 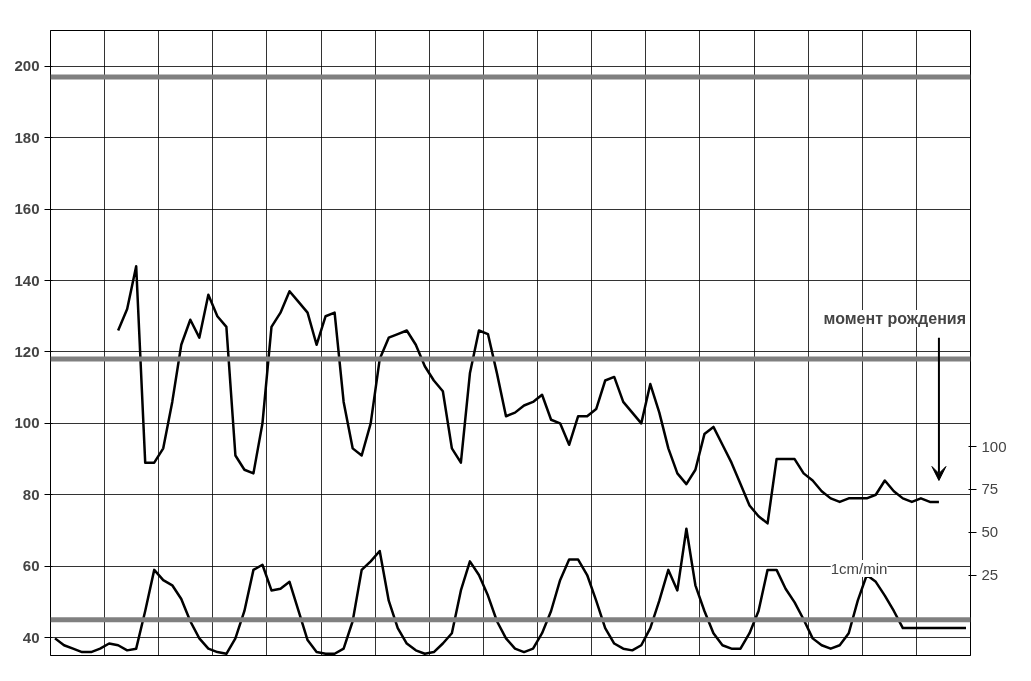 What do you see at coordinates (27, 351) in the screenshot?
I see `y-tick-label: 120` at bounding box center [27, 351].